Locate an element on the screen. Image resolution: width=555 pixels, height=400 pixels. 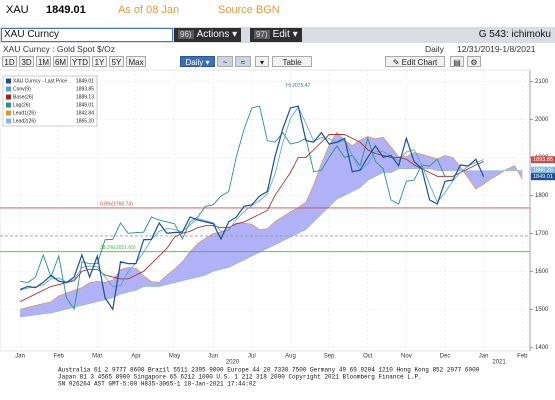
as-of: As of 08 Jan is located at coordinates (149, 10).